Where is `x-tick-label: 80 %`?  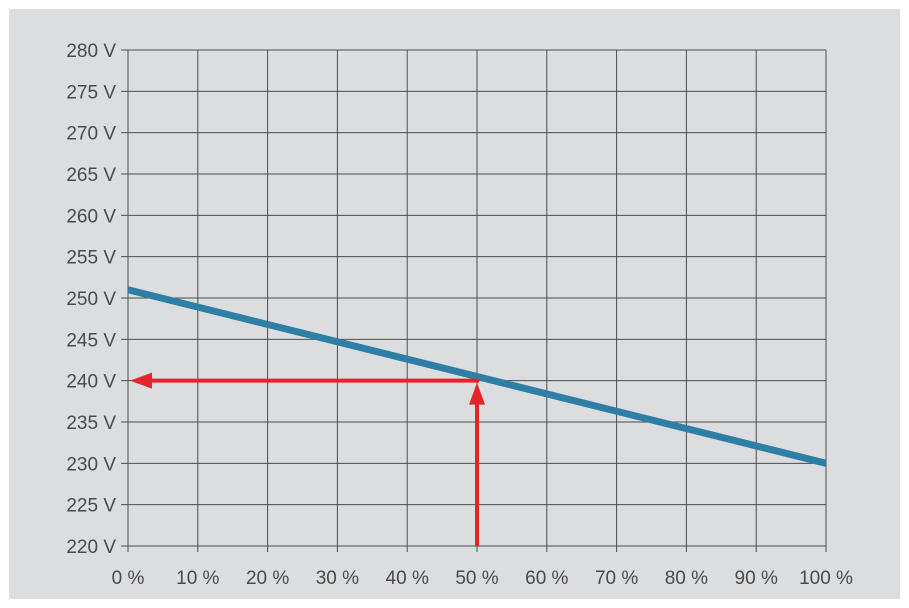 x-tick-label: 80 % is located at coordinates (686, 578).